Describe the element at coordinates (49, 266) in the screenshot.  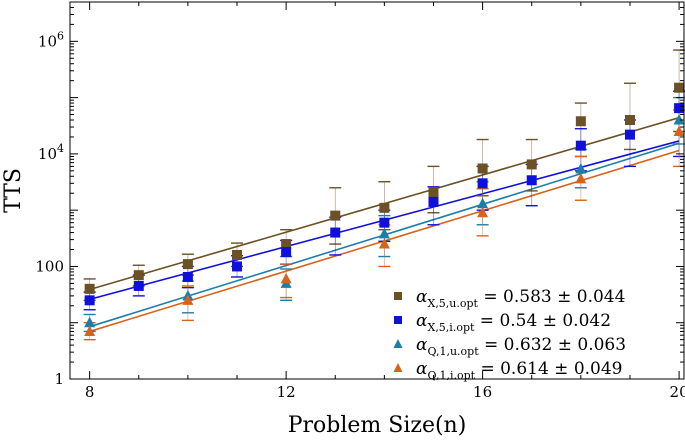
I see `y-tick-label: 100` at that location.